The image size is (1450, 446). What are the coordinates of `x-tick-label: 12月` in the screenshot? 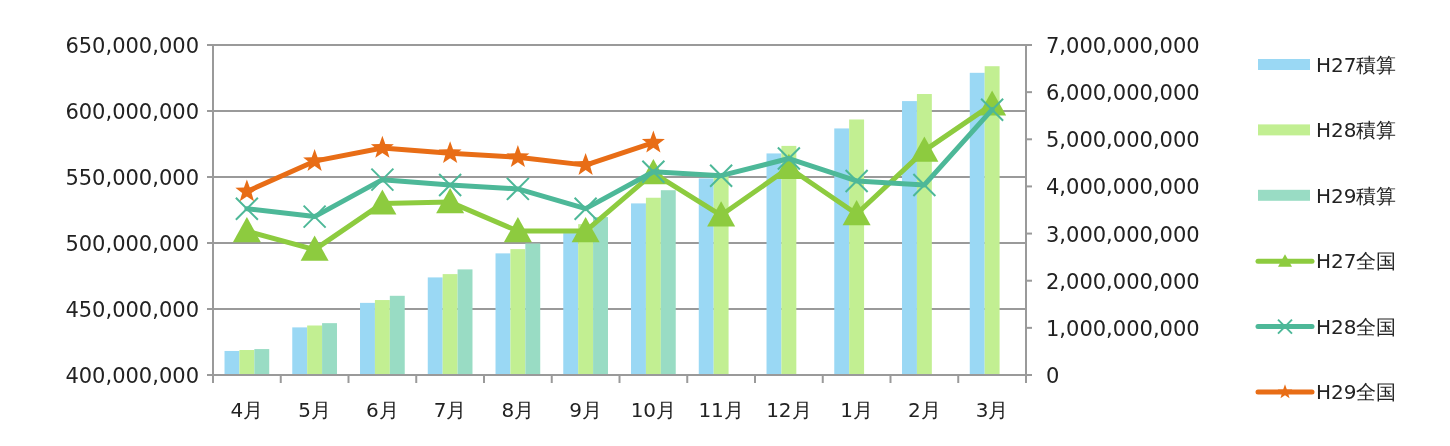 It's located at (789, 410).